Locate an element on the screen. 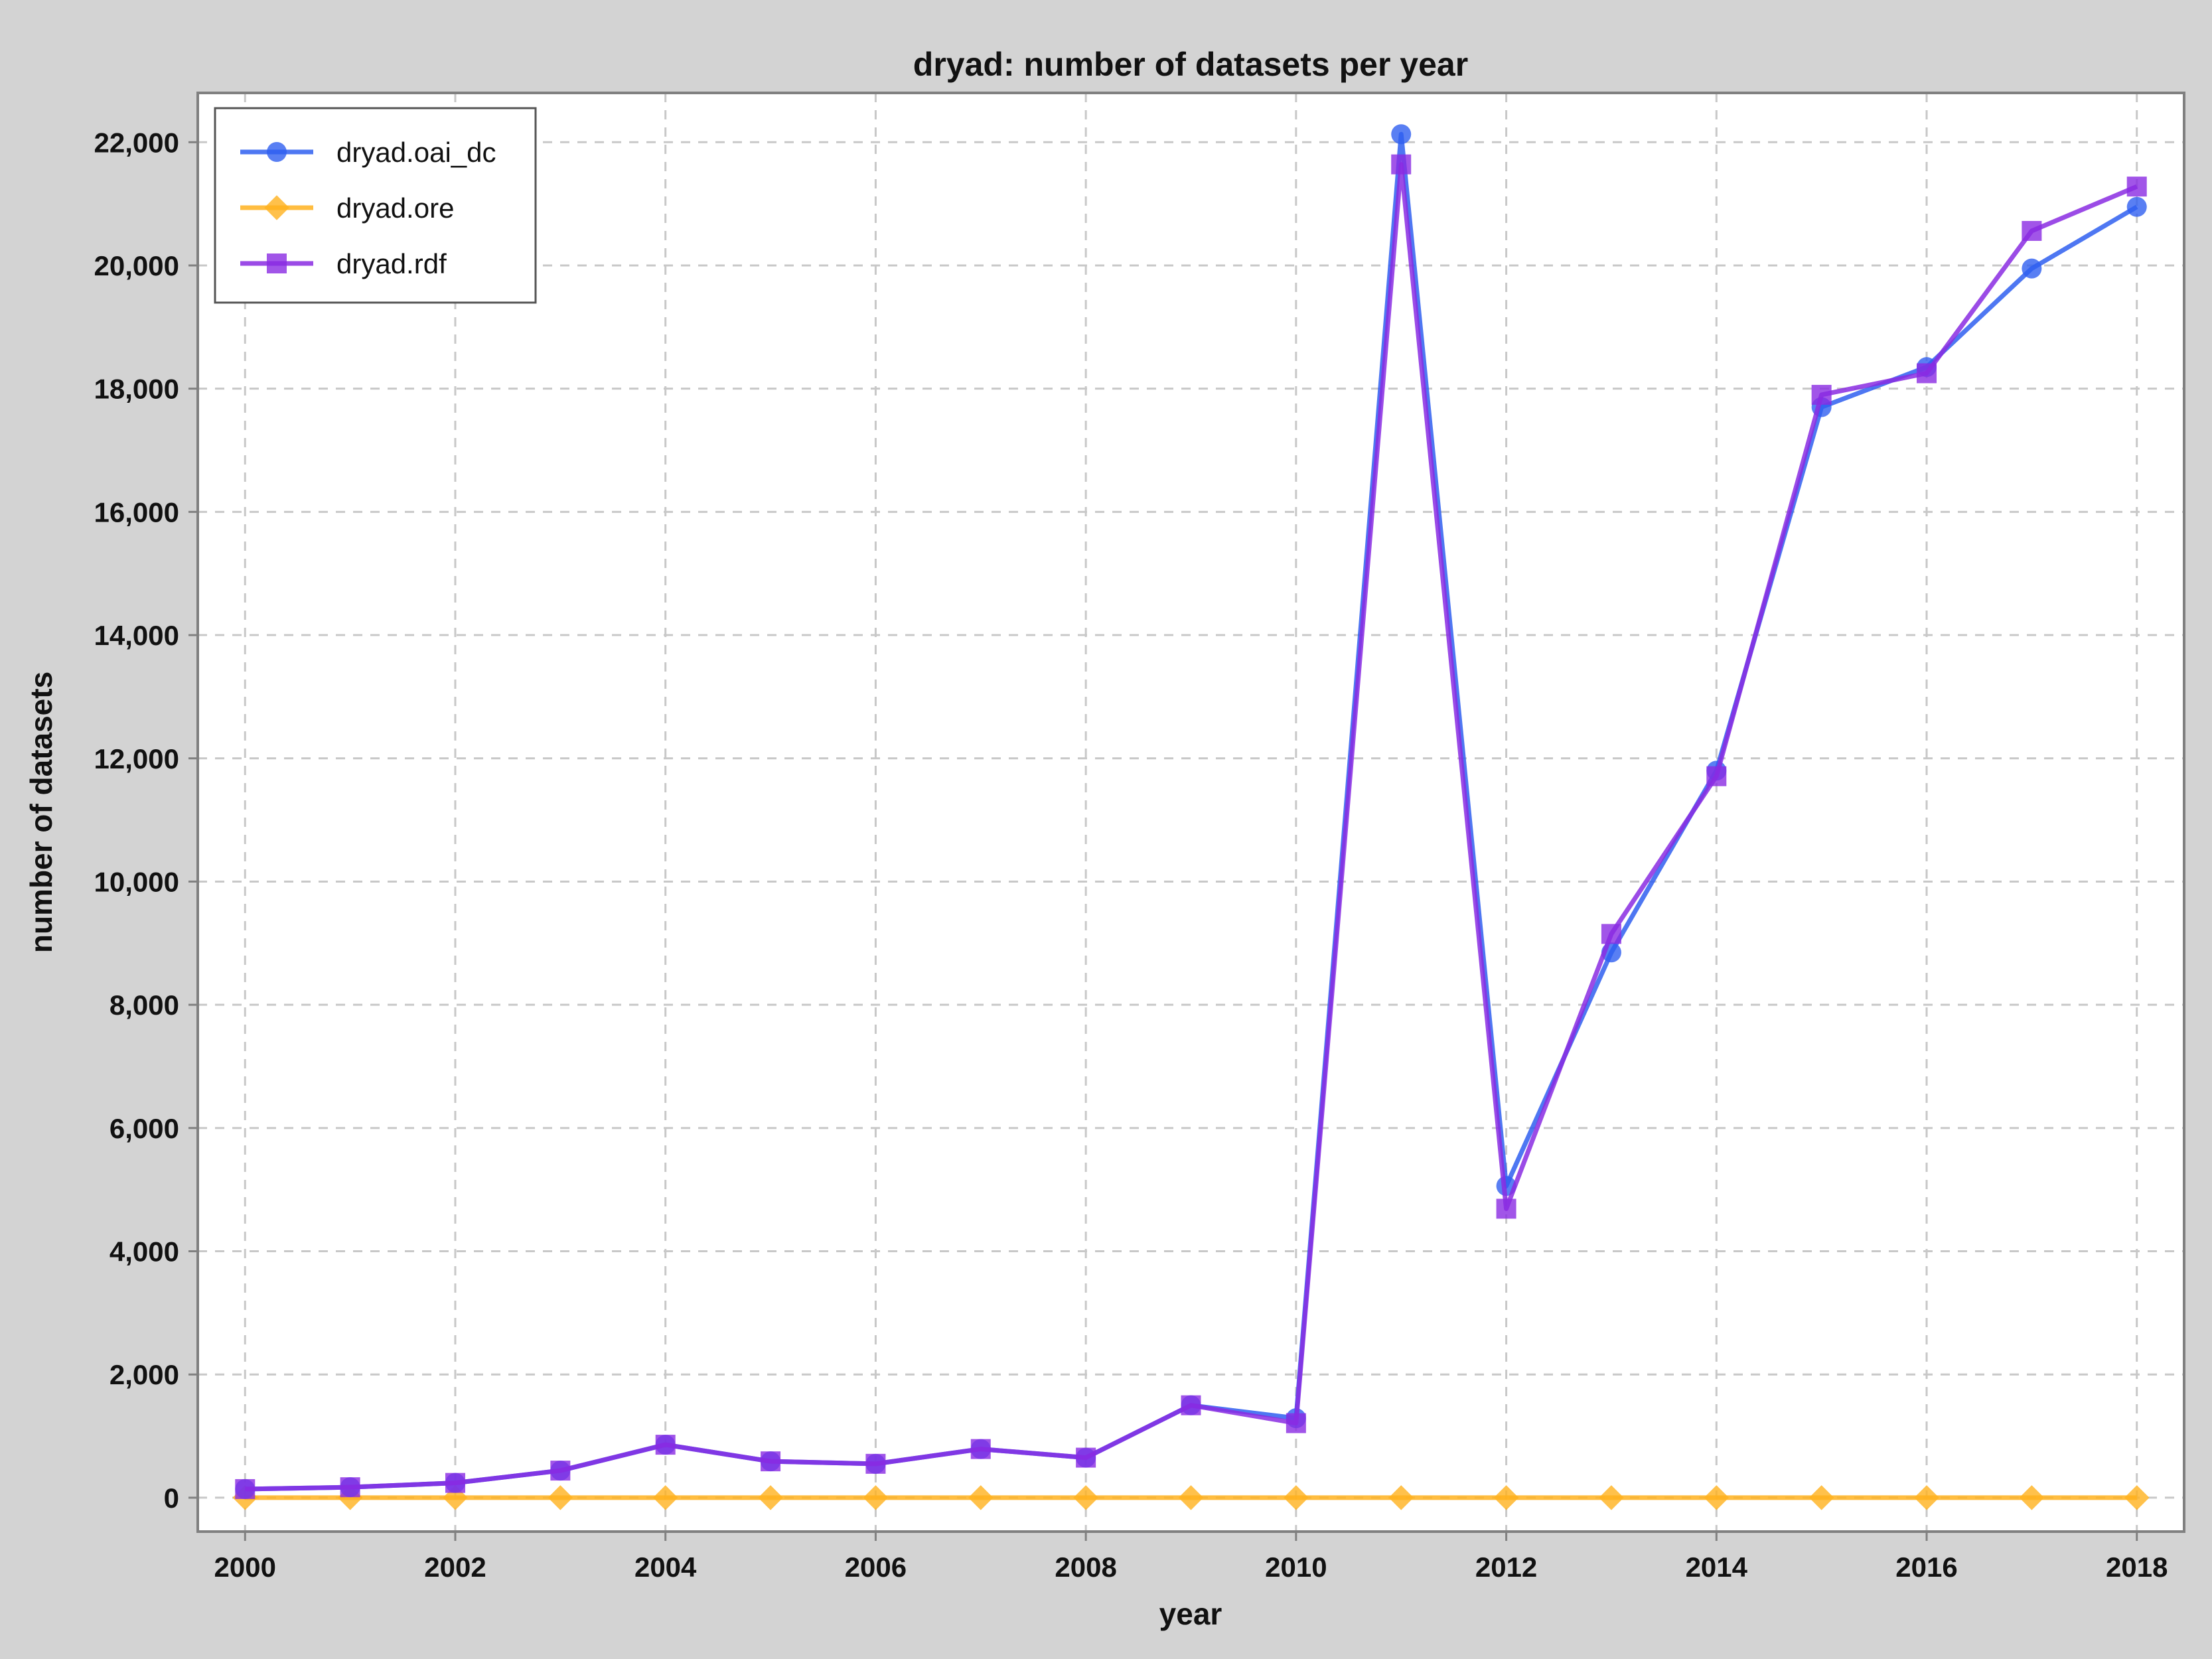 The image size is (2212, 1659). x-tick-label: 2002 is located at coordinates (455, 1567).